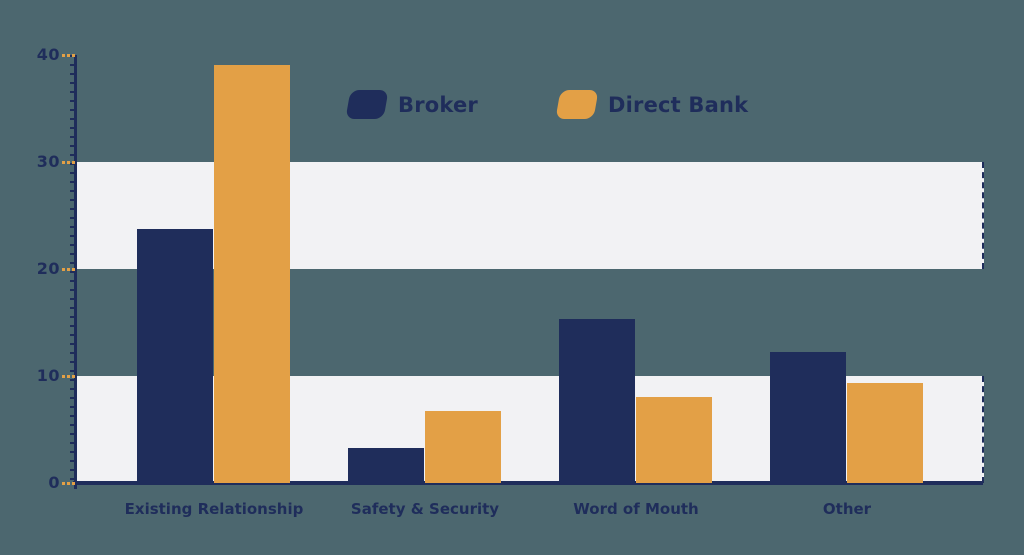  I want to click on bar-direct-bank-other, so click(885, 433).